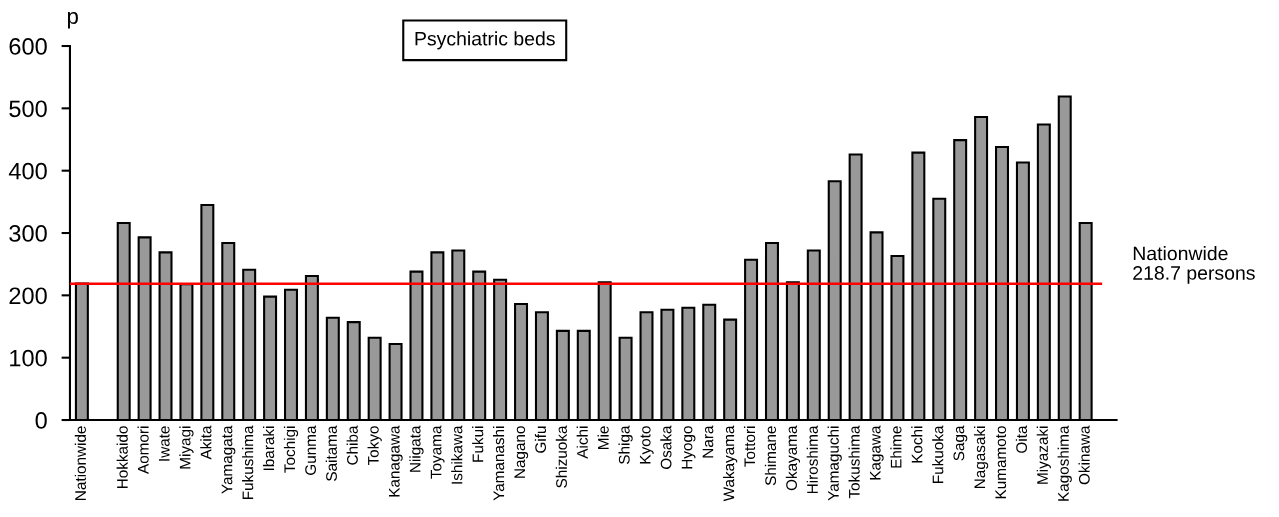  Describe the element at coordinates (582, 442) in the screenshot. I see `x-tick-label: Aichi` at that location.